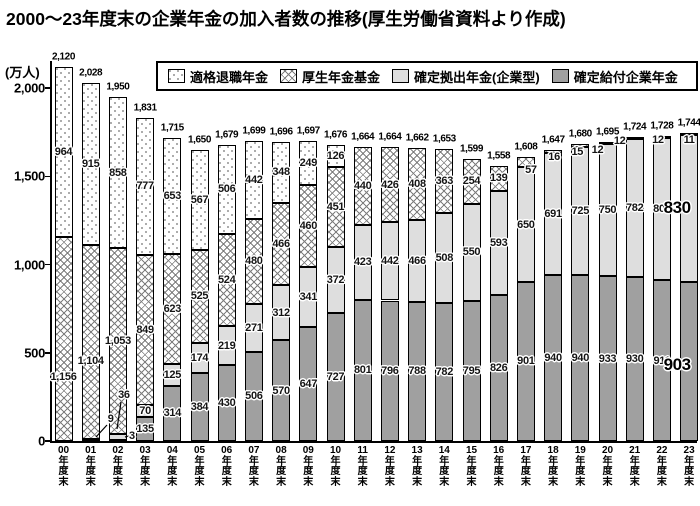  What do you see at coordinates (226, 280) in the screenshot?
I see `value-label-kosei-06年度末: 524` at bounding box center [226, 280].